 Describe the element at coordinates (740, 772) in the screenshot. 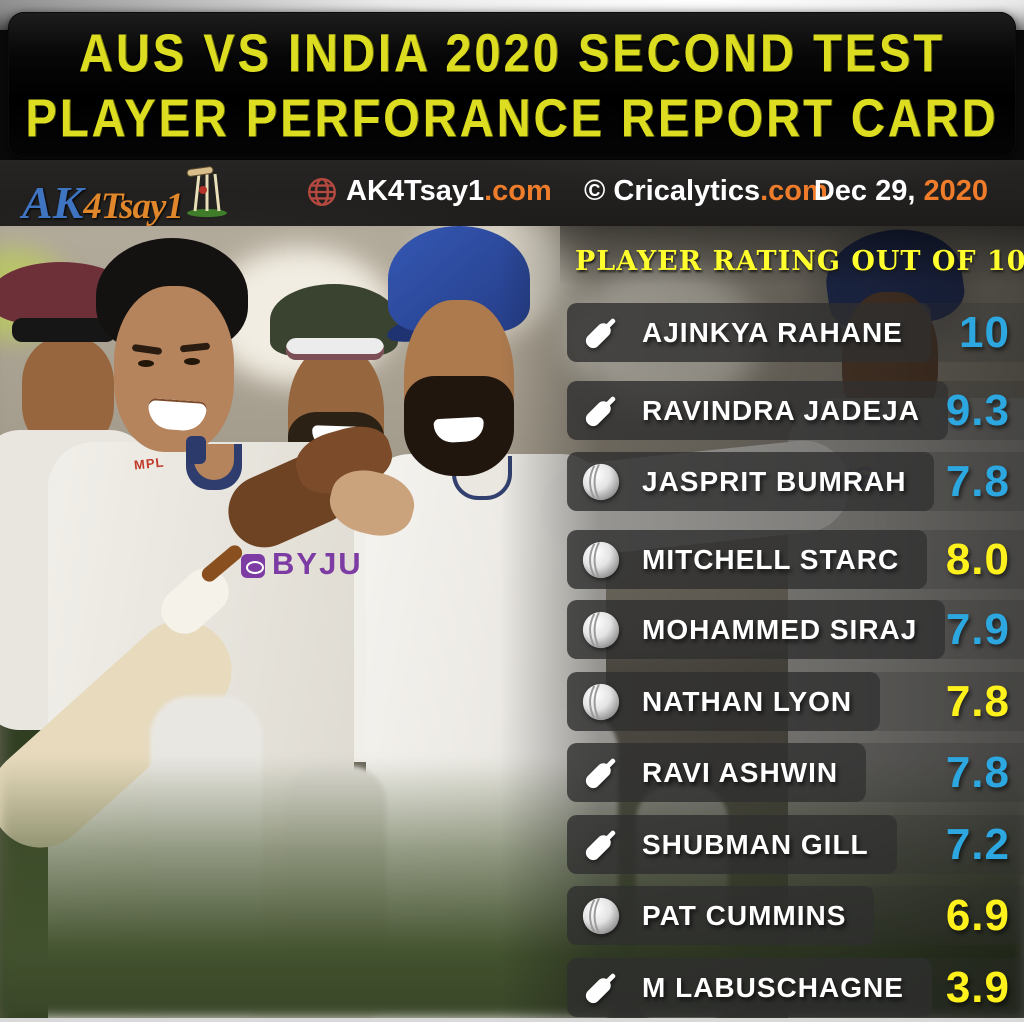

I see `player-name: RAVI ASHWIN` at that location.